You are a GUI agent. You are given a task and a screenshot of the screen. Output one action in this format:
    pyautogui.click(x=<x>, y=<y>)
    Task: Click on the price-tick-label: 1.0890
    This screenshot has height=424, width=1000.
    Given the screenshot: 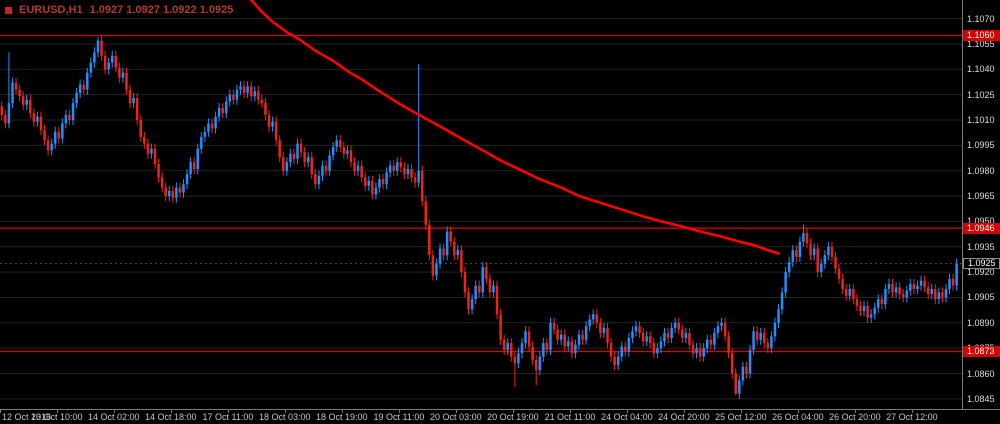 What is the action you would take?
    pyautogui.click(x=981, y=322)
    